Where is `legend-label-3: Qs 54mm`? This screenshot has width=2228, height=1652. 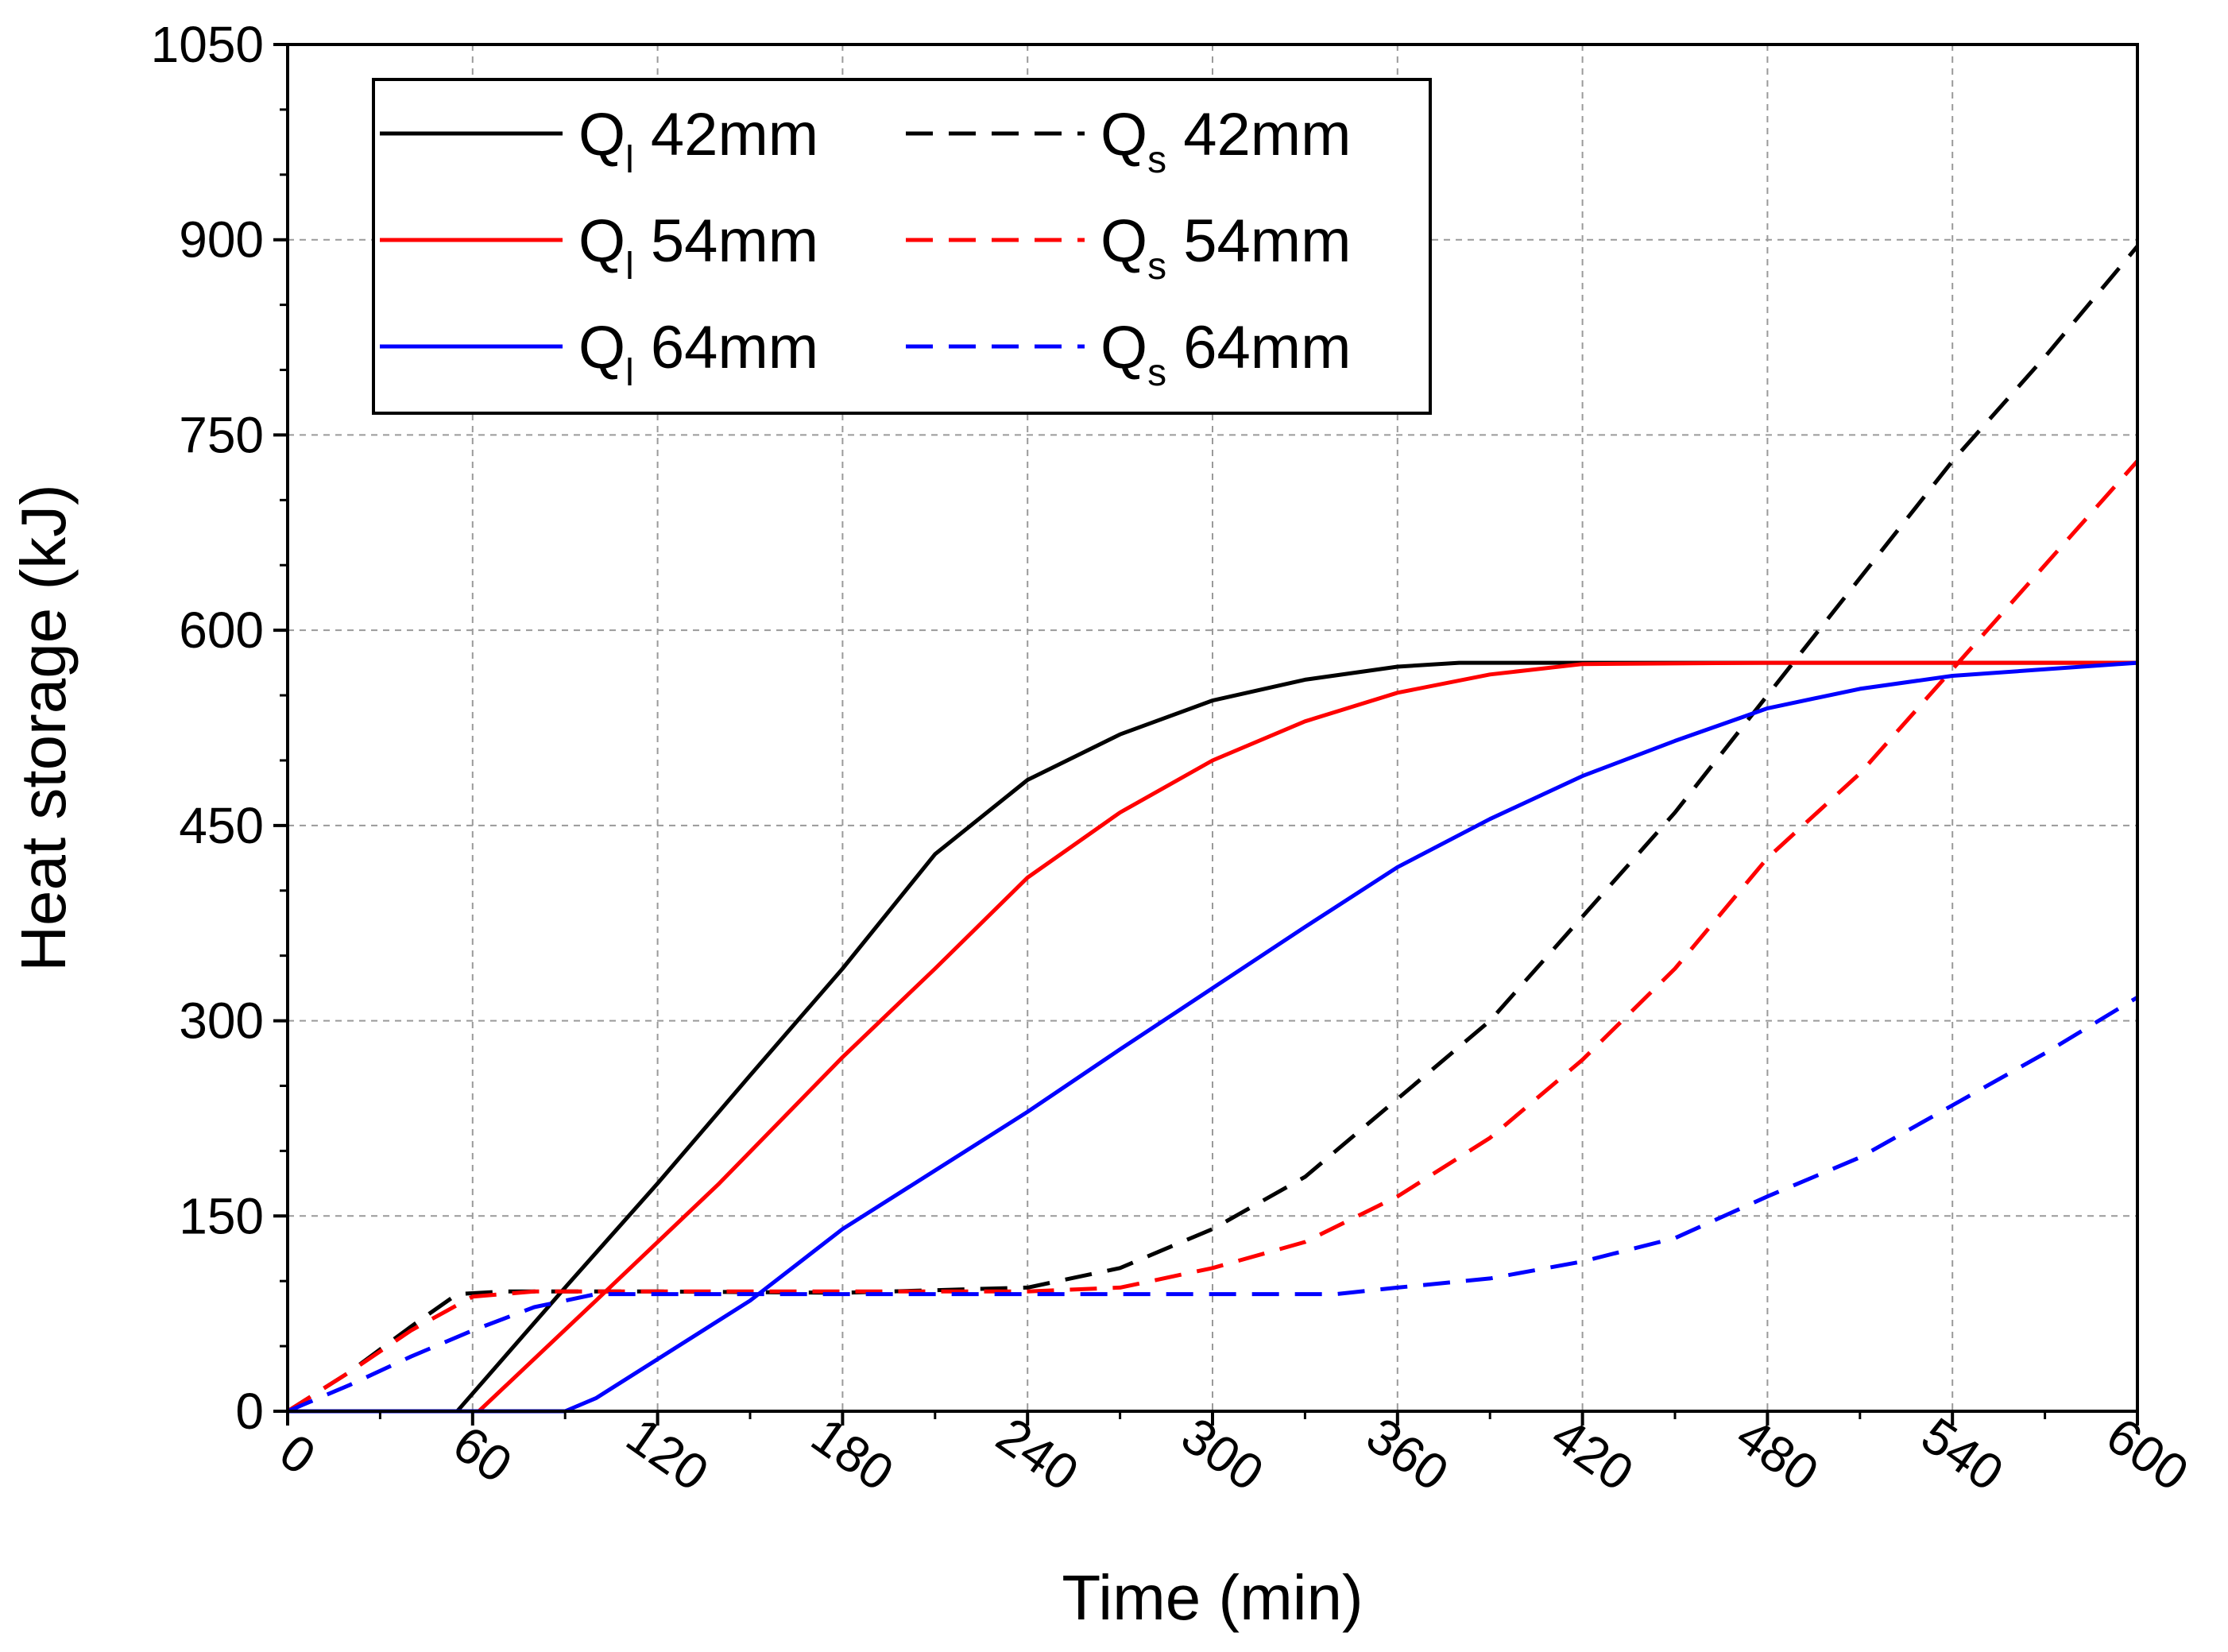 legend-label-3: Qs 54mm is located at coordinates (1225, 247).